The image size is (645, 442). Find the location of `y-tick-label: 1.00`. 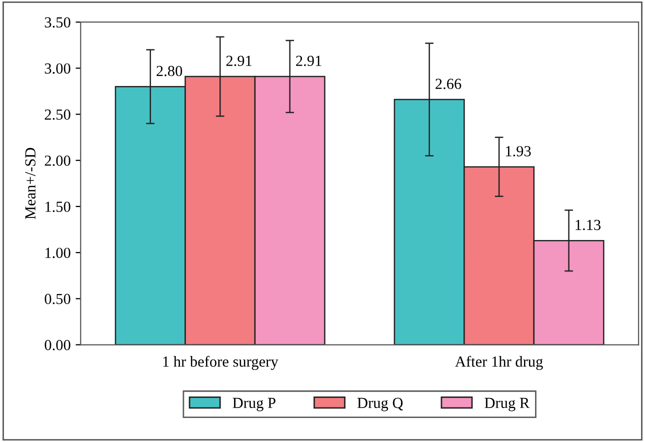

y-tick-label: 1.00 is located at coordinates (58, 253).